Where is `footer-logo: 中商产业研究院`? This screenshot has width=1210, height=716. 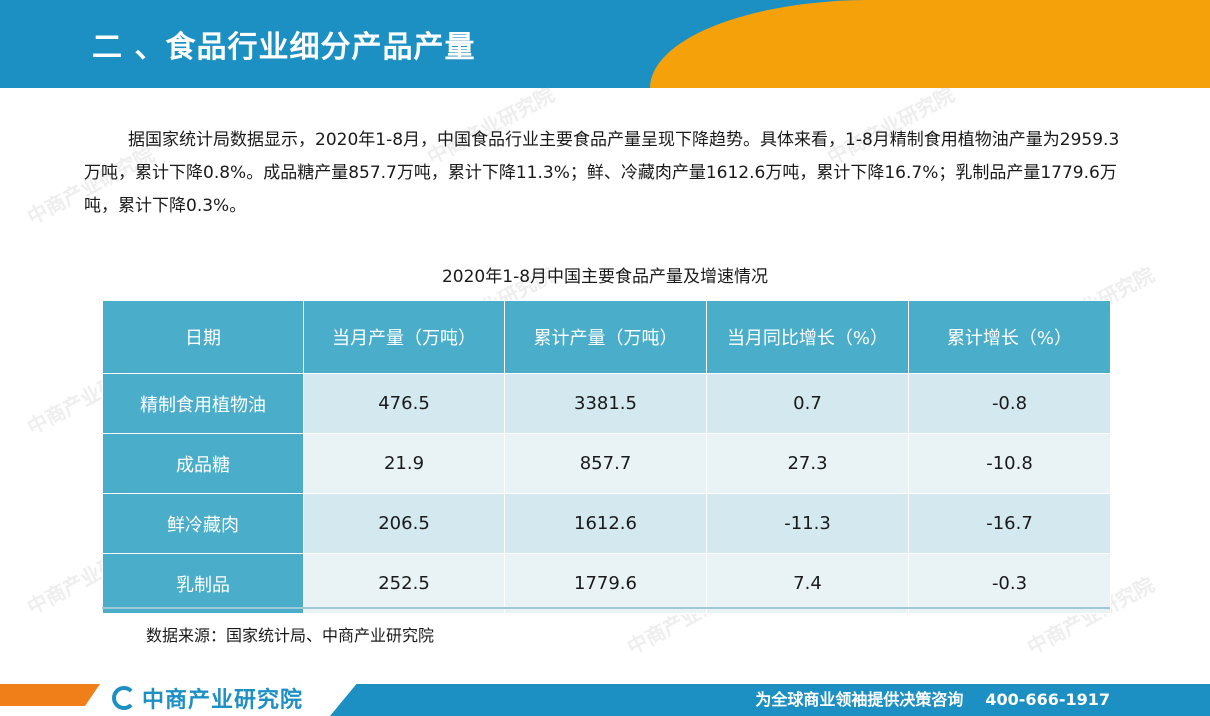
footer-logo: 中商产业研究院 is located at coordinates (207, 698).